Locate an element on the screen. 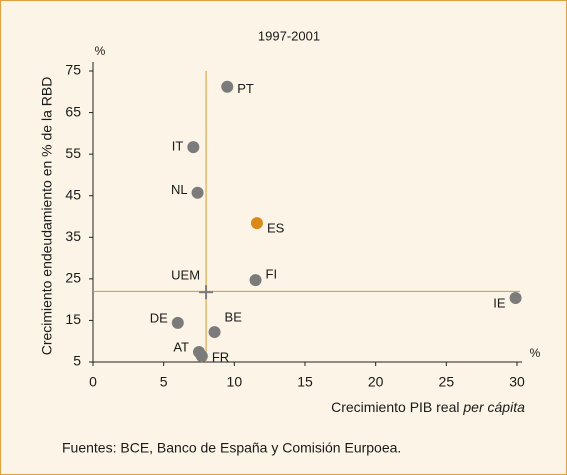 The width and height of the screenshot is (567, 475). y-tick-label: 75 is located at coordinates (73, 70).